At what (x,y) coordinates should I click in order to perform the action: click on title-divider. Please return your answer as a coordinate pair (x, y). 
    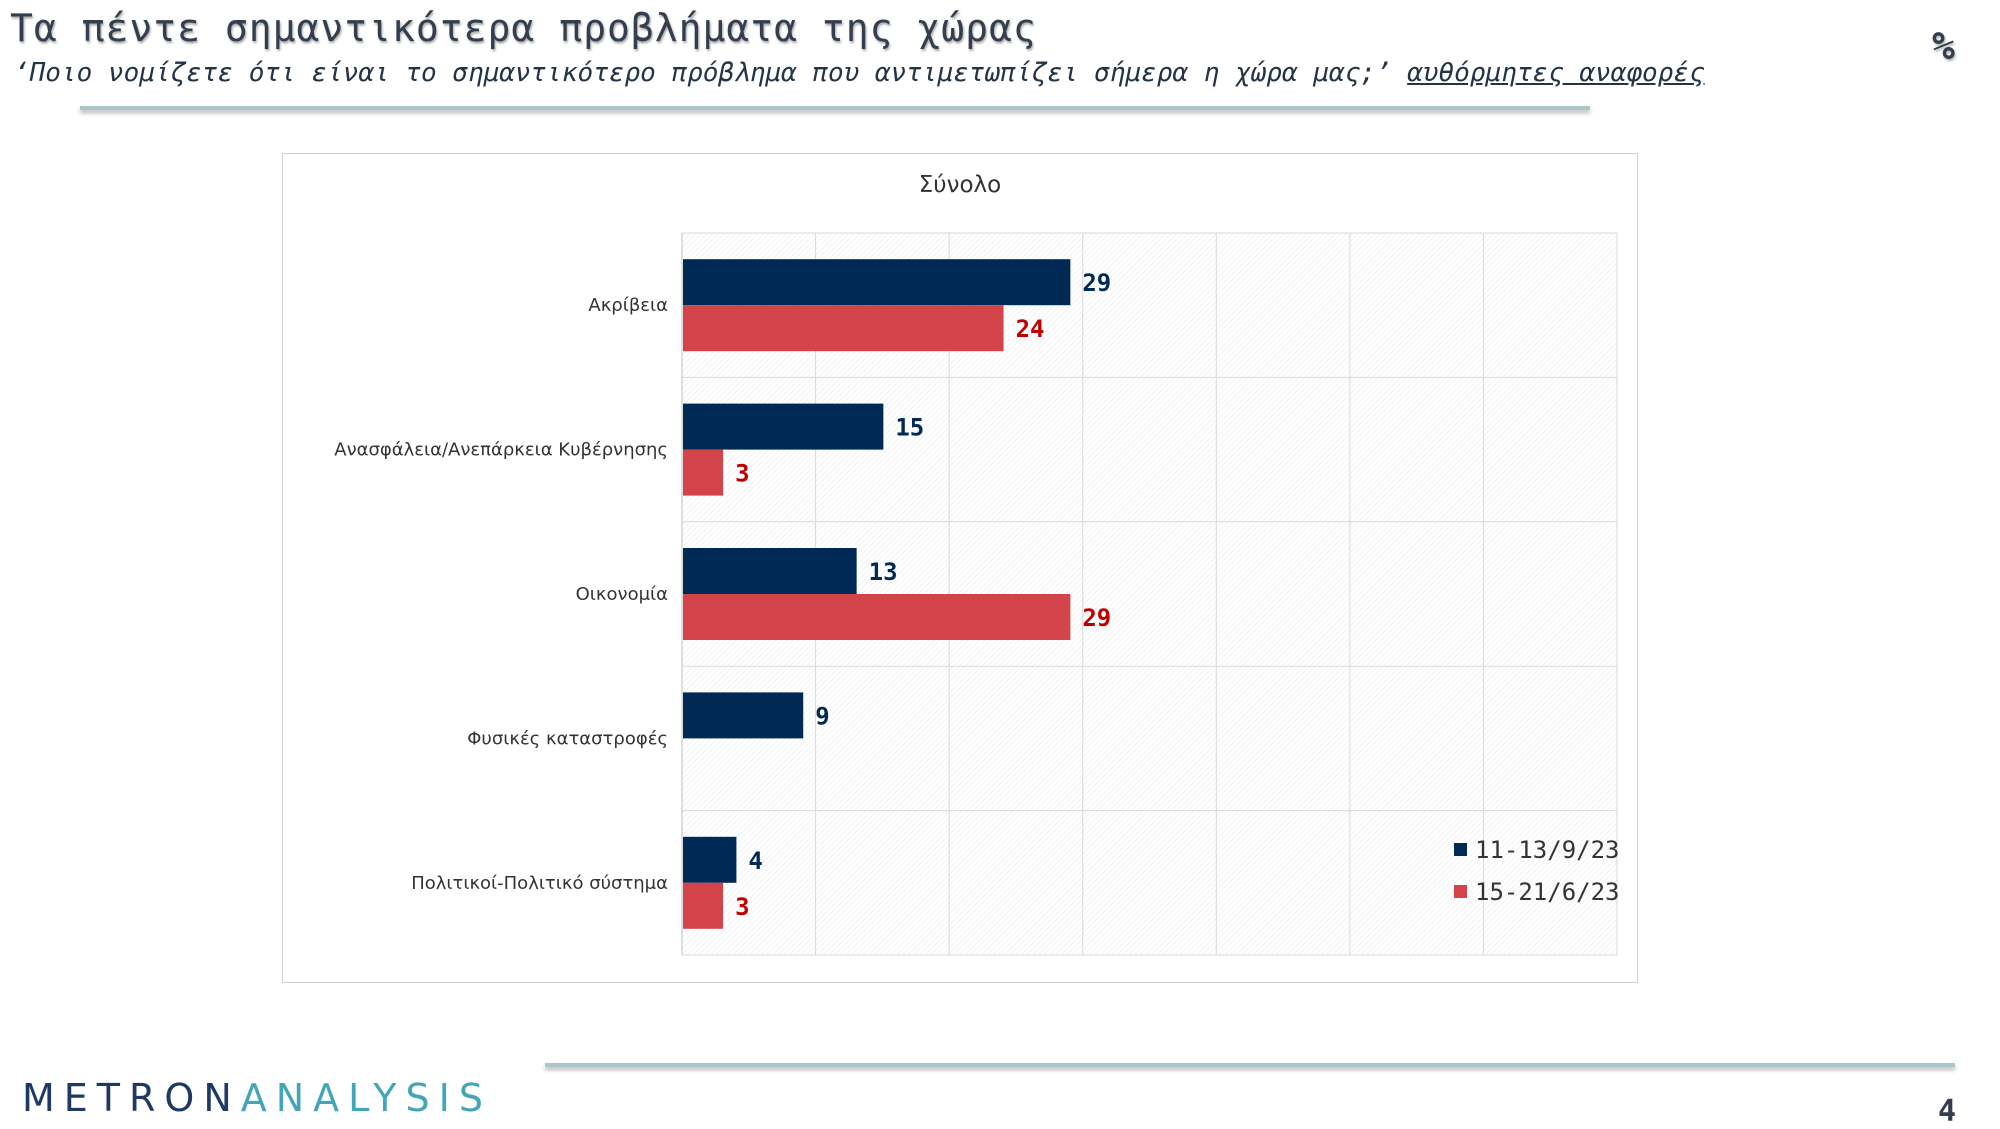
    Looking at the image, I should click on (835, 108).